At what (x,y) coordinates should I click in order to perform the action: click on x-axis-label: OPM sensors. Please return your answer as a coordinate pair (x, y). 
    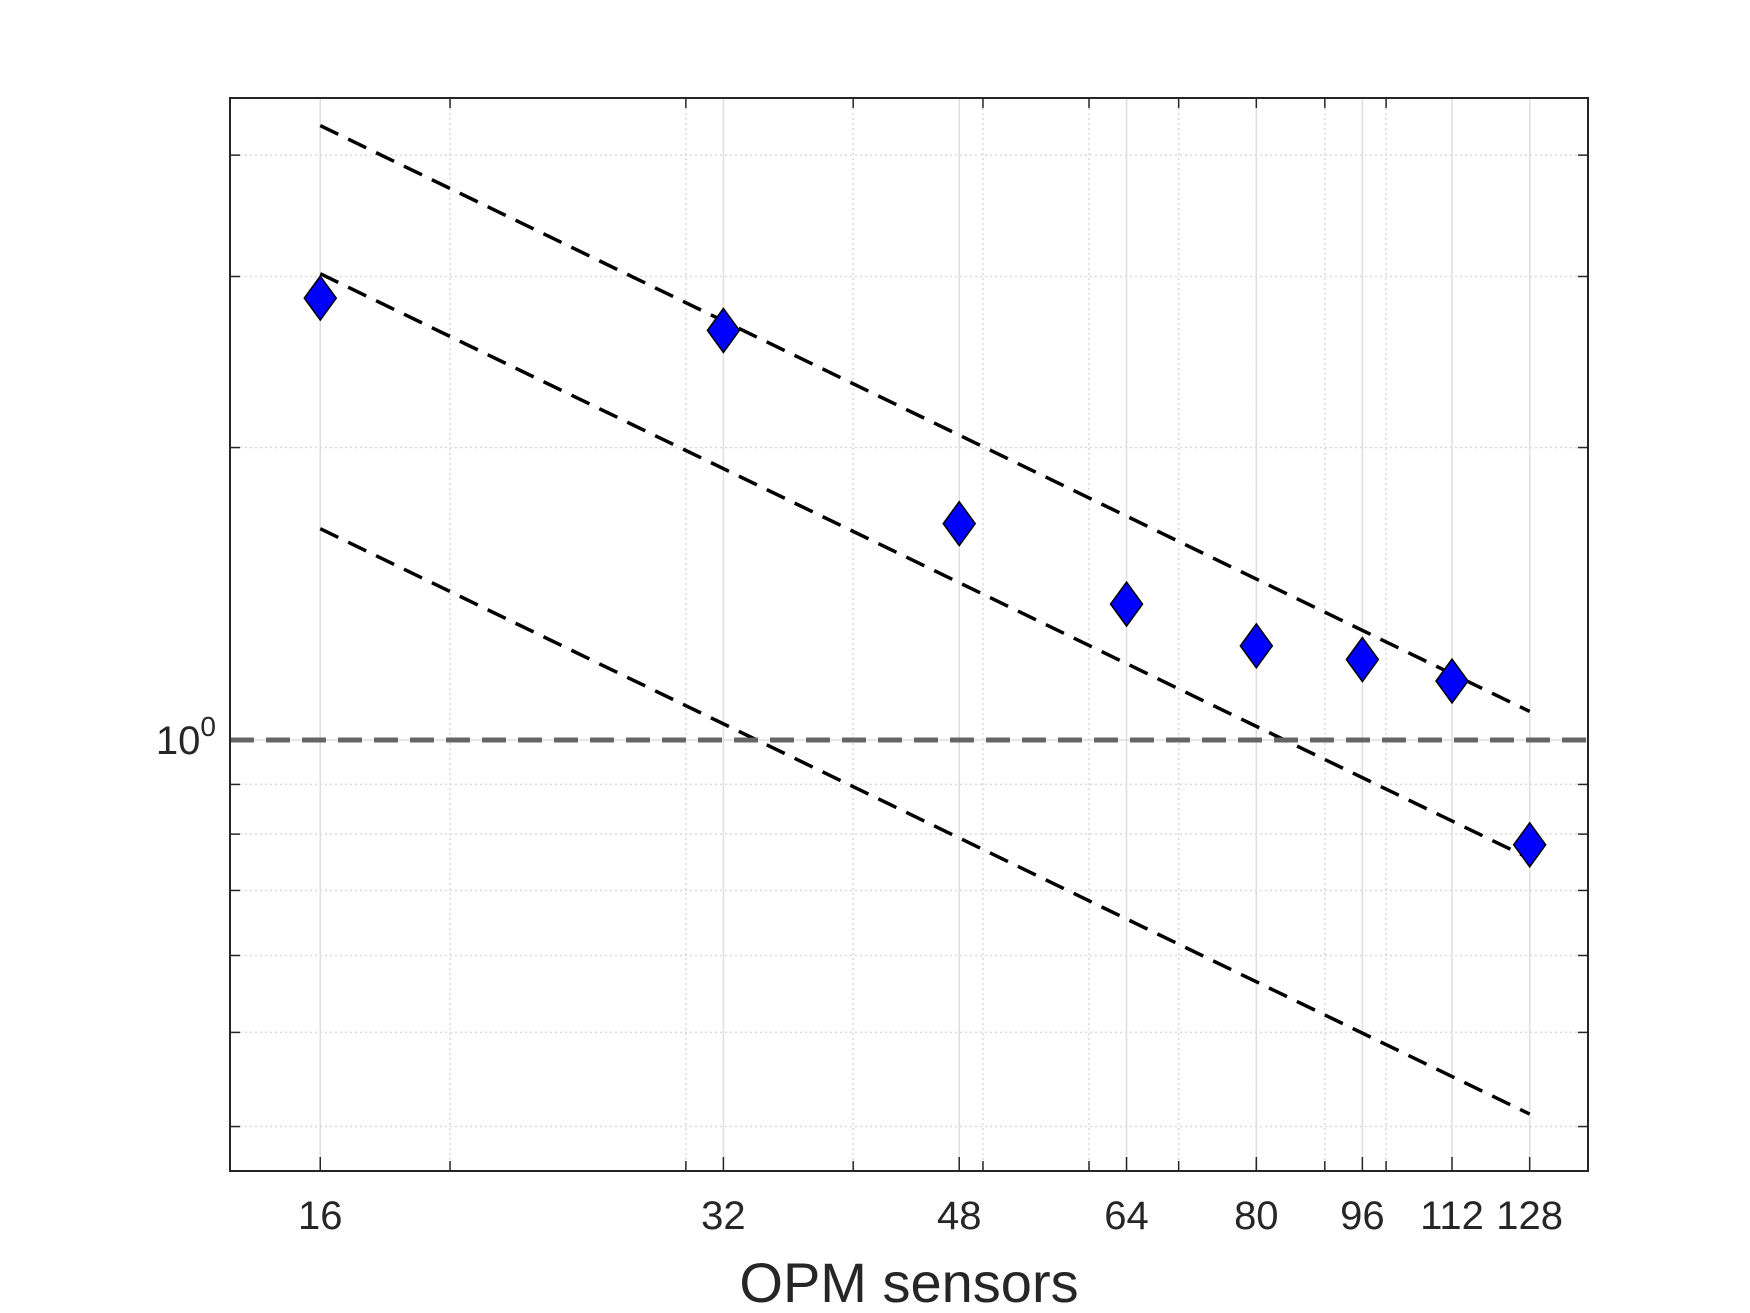
    Looking at the image, I should click on (908, 1282).